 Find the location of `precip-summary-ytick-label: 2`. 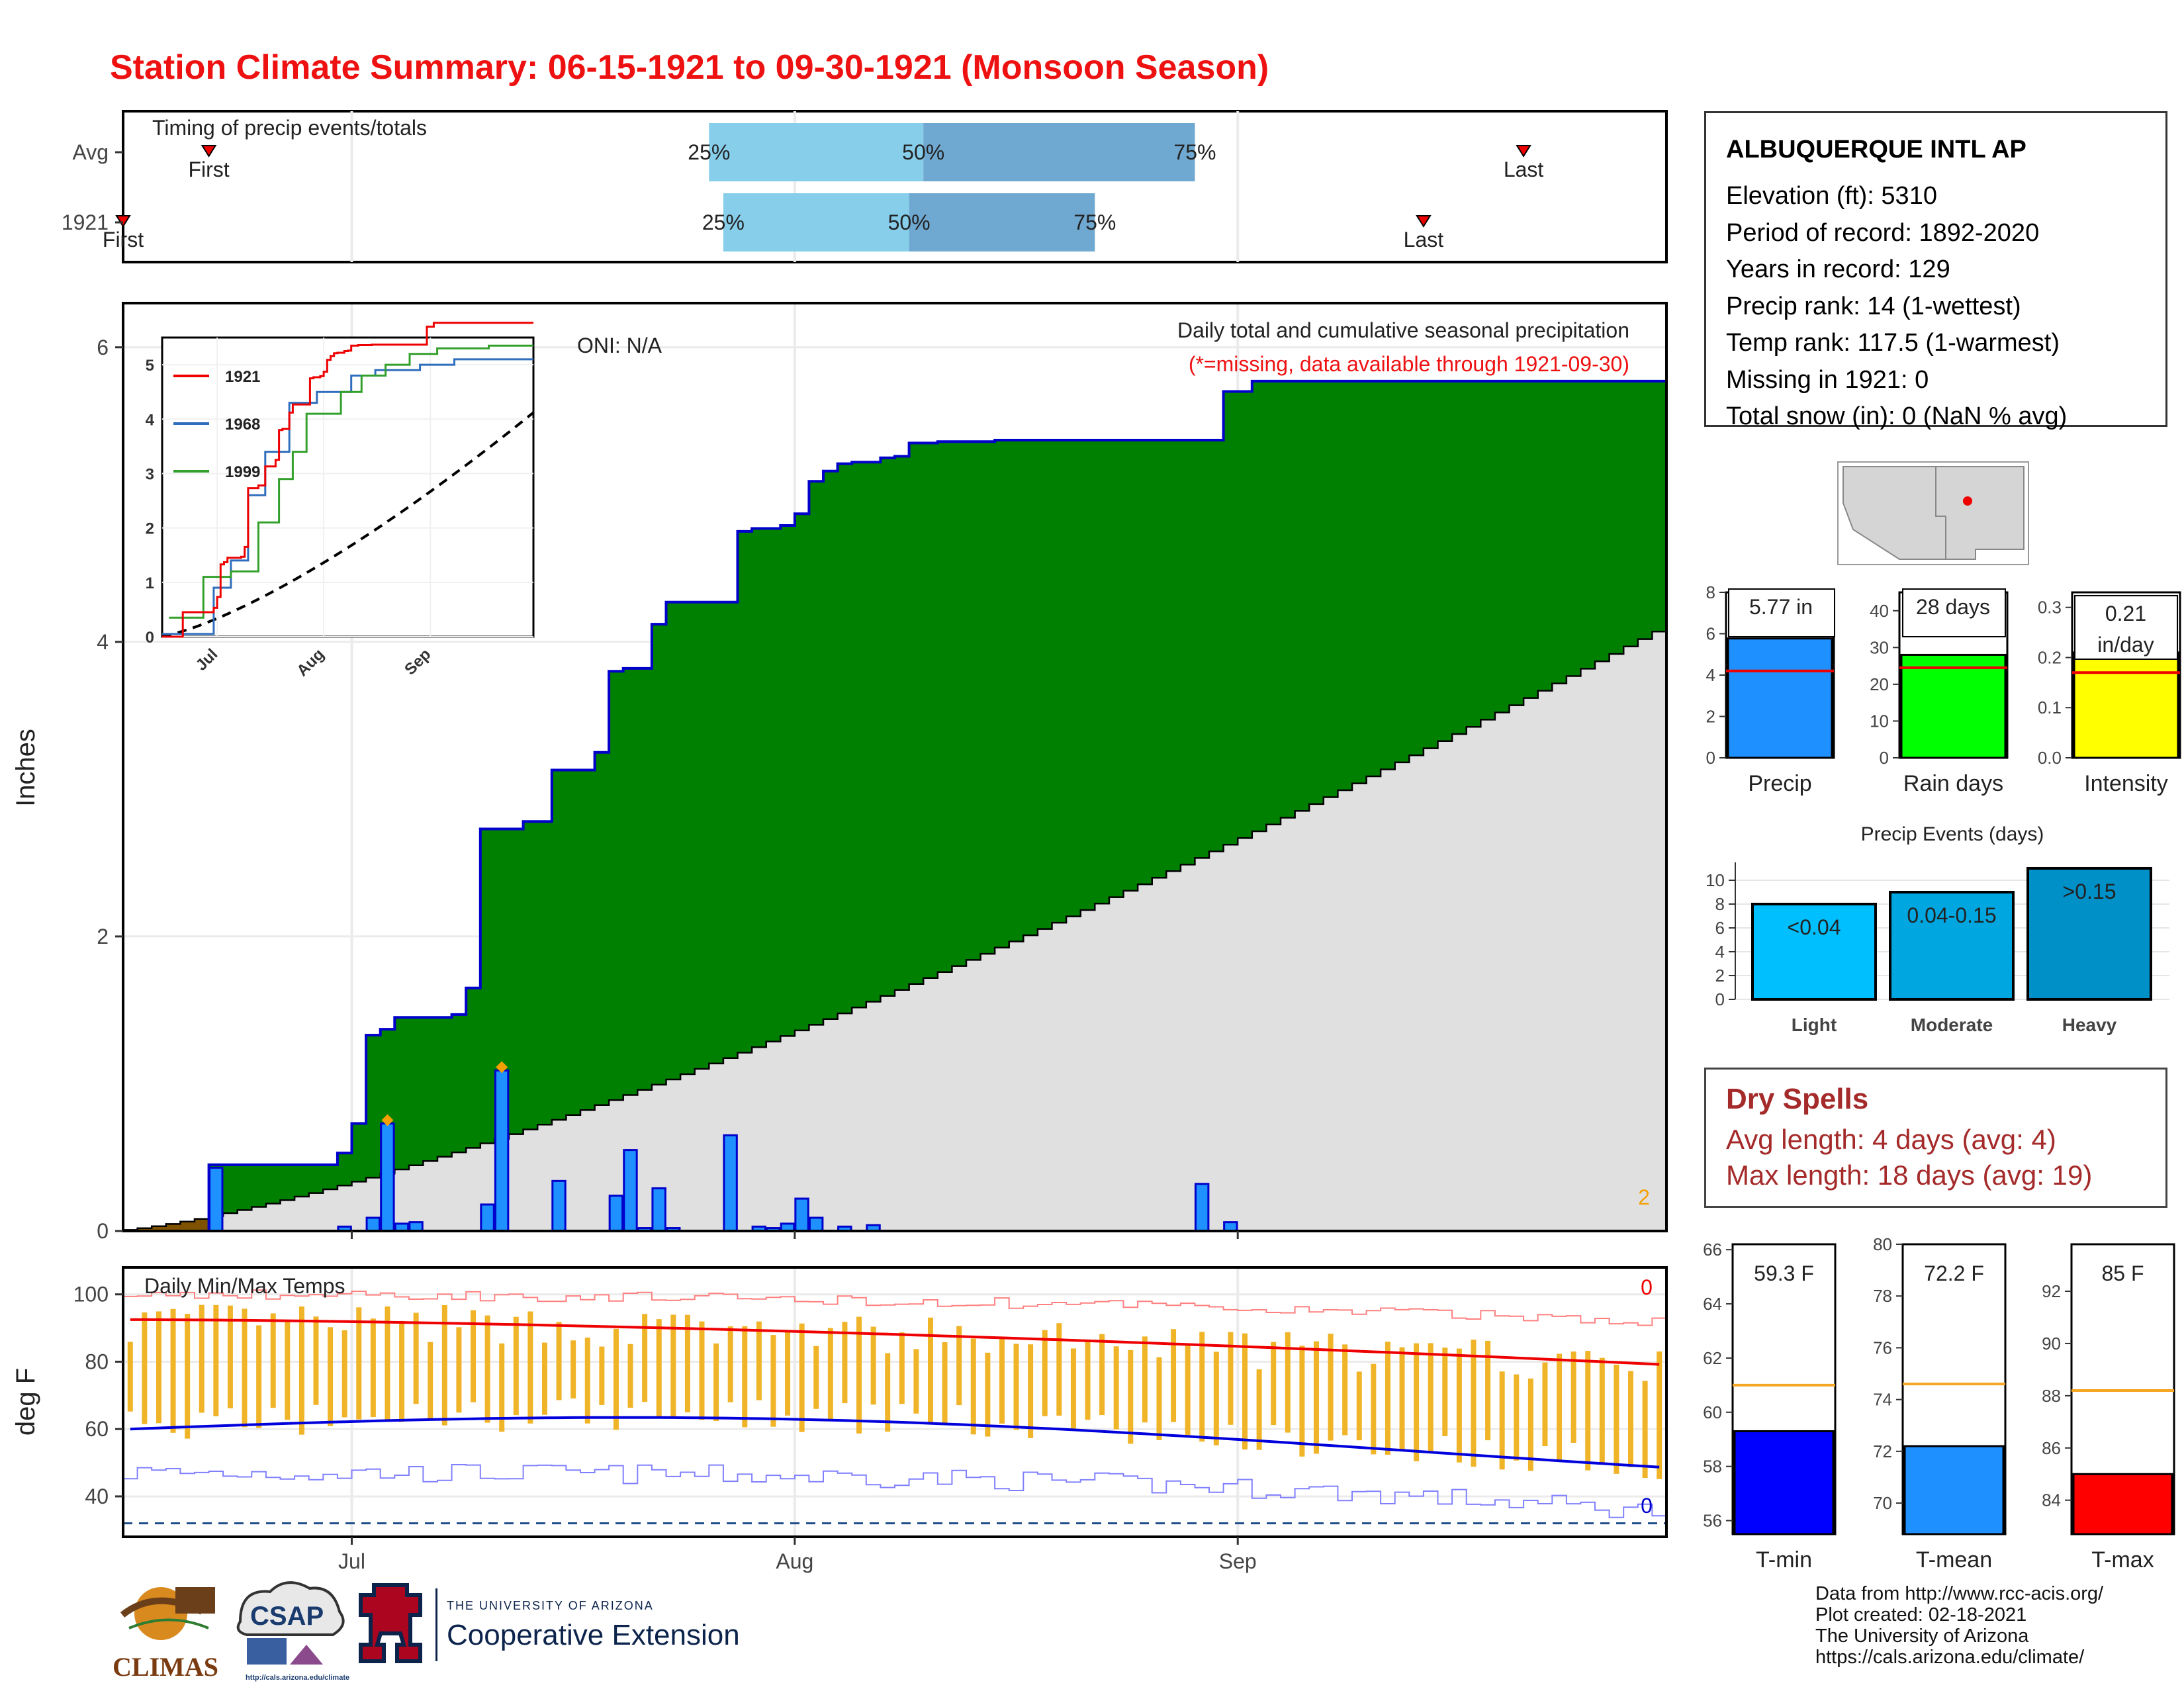

precip-summary-ytick-label: 2 is located at coordinates (1710, 717).